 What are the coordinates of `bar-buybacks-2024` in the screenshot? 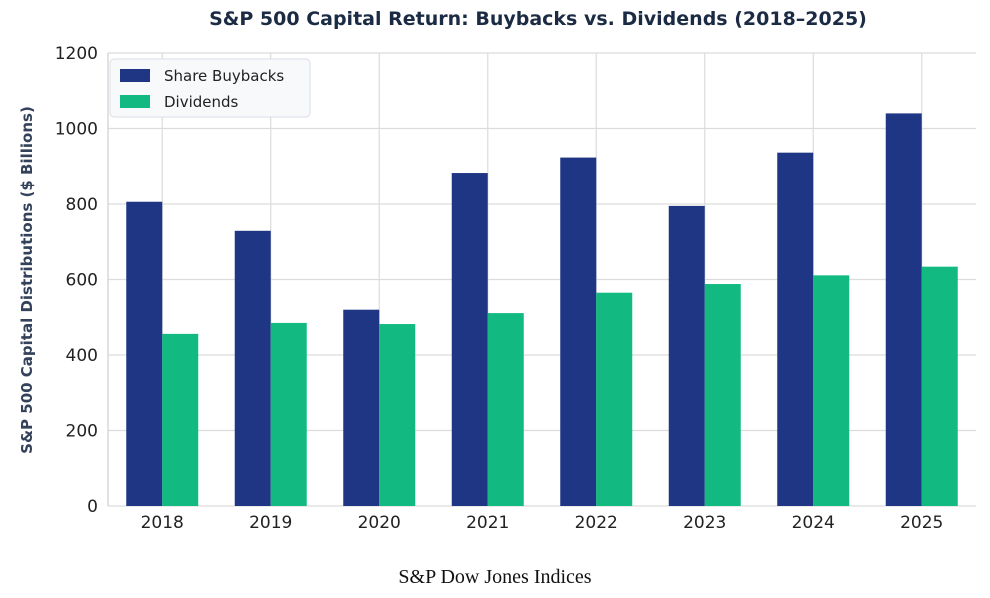 It's located at (795, 329).